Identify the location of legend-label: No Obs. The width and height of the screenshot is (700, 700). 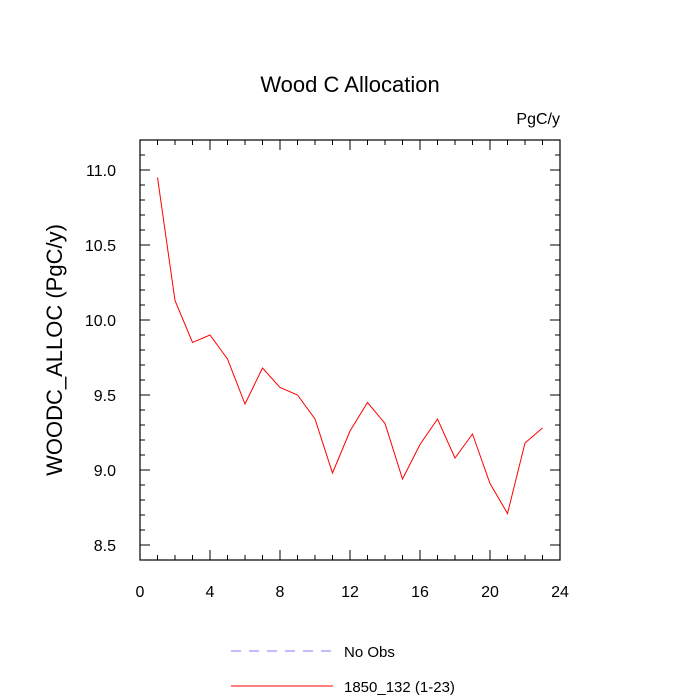
(369, 652).